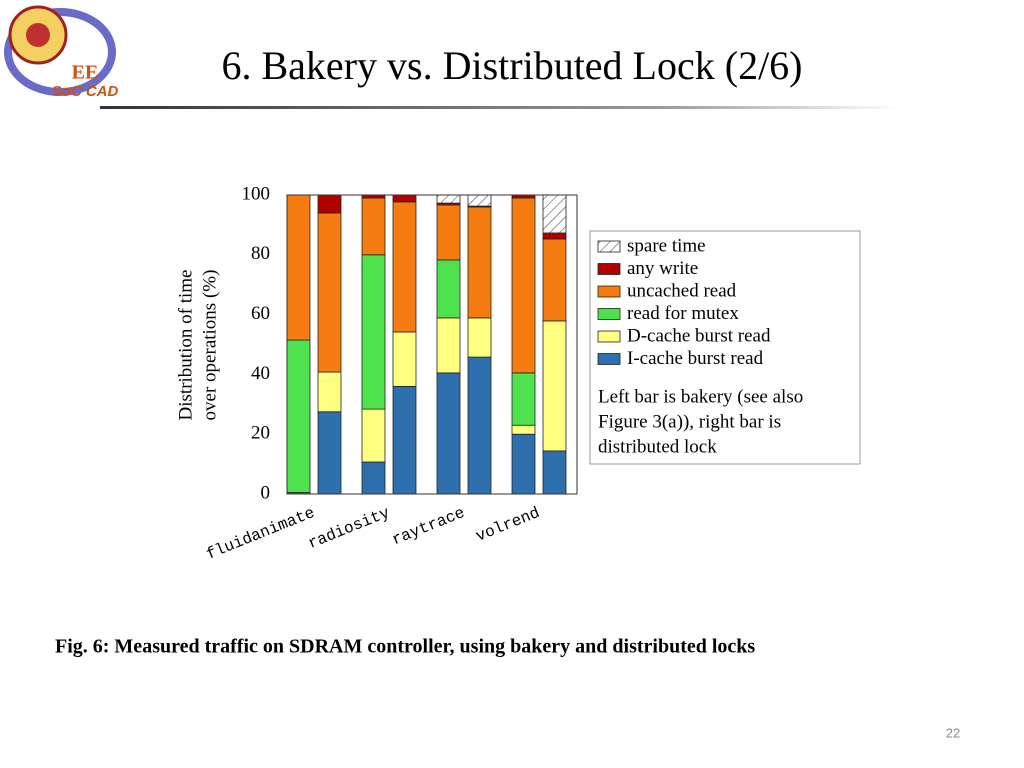  What do you see at coordinates (260, 373) in the screenshot?
I see `y-tick-label: 40` at bounding box center [260, 373].